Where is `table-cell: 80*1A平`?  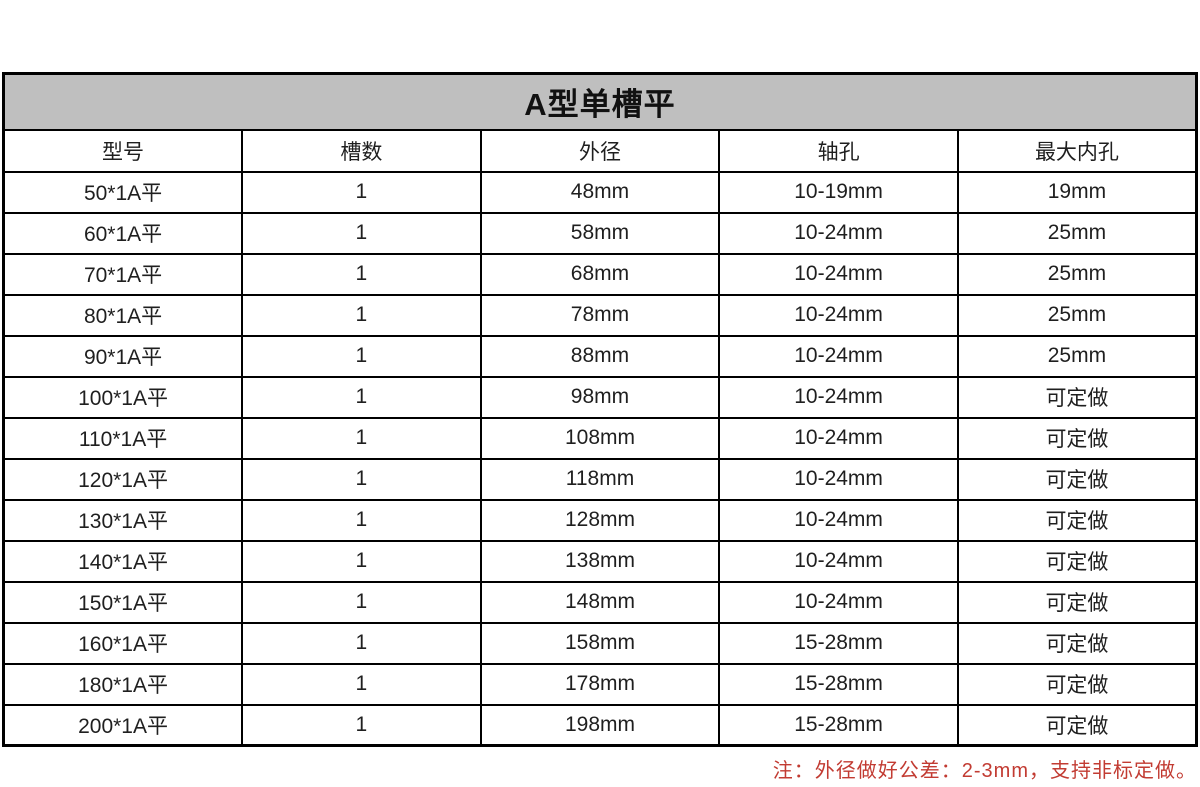
table-cell: 80*1A平 is located at coordinates (123, 315).